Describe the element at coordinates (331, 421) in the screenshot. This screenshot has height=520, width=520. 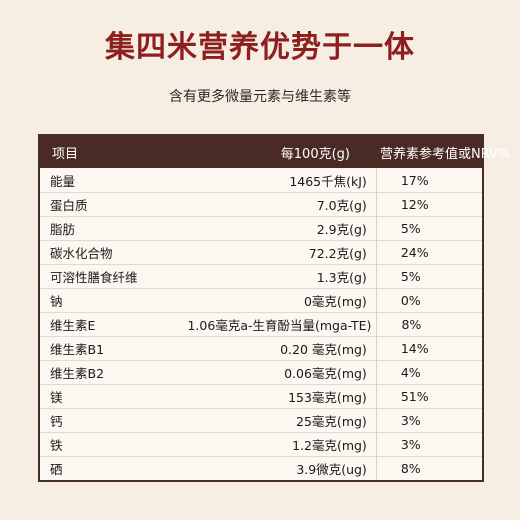
I see `nutrient-amount: 25毫克(mg)` at that location.